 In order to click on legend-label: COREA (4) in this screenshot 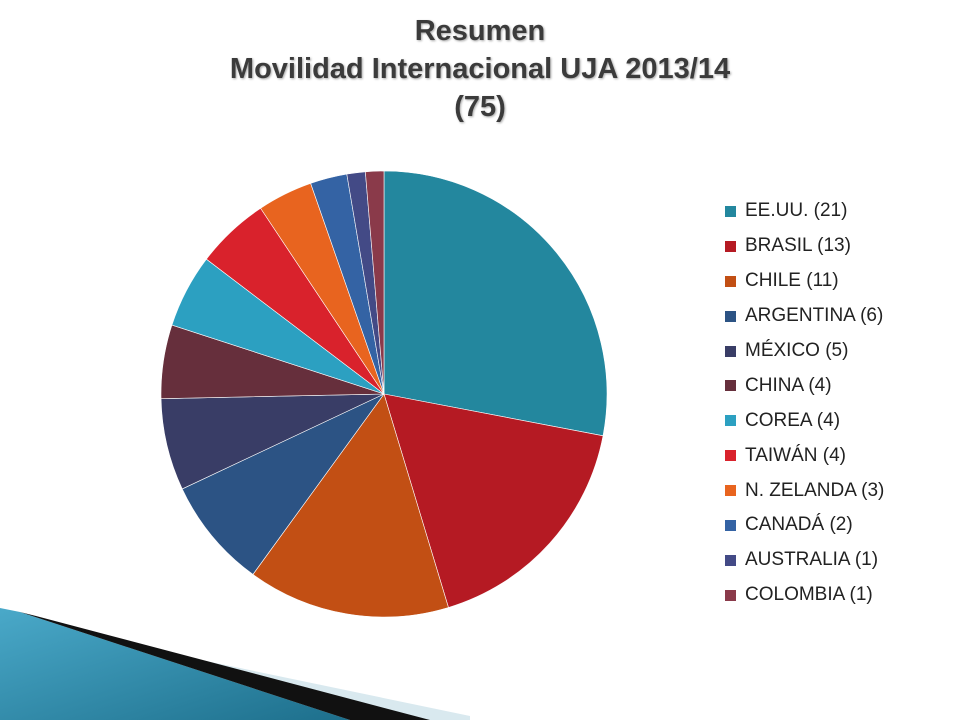, I will do `click(793, 420)`.